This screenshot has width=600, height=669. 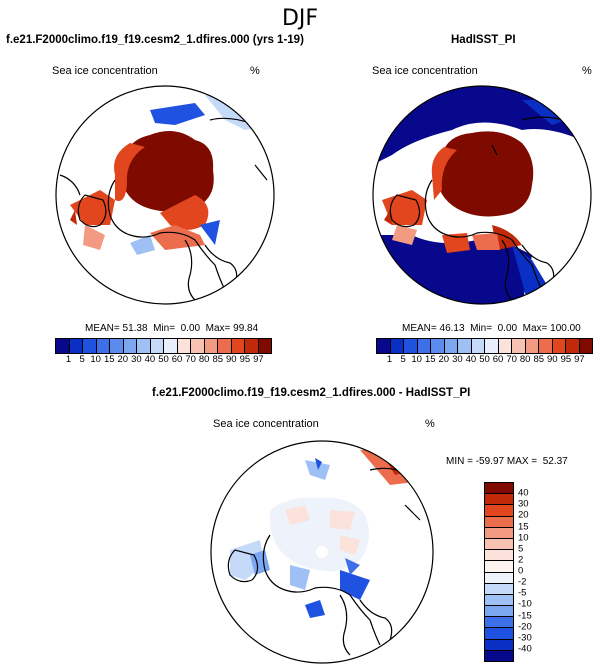 What do you see at coordinates (539, 359) in the screenshot?
I see `panel2-colorbar-tick-label: 85` at bounding box center [539, 359].